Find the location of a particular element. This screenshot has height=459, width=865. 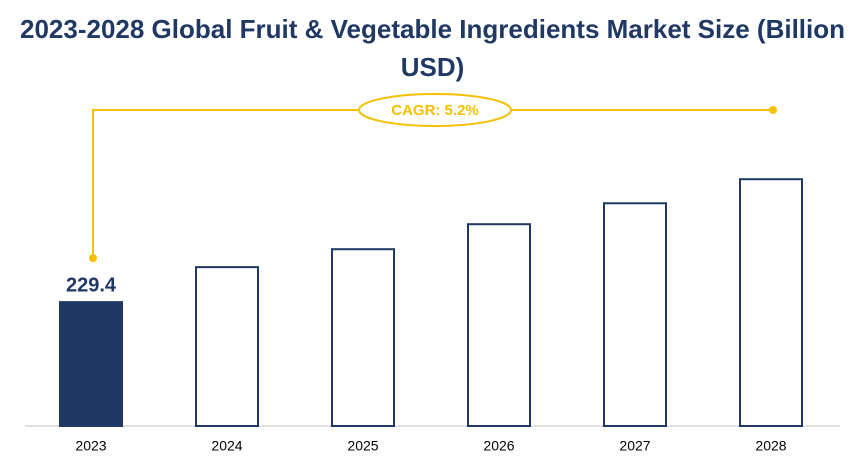

x-tick-label: 2028 is located at coordinates (770, 446).